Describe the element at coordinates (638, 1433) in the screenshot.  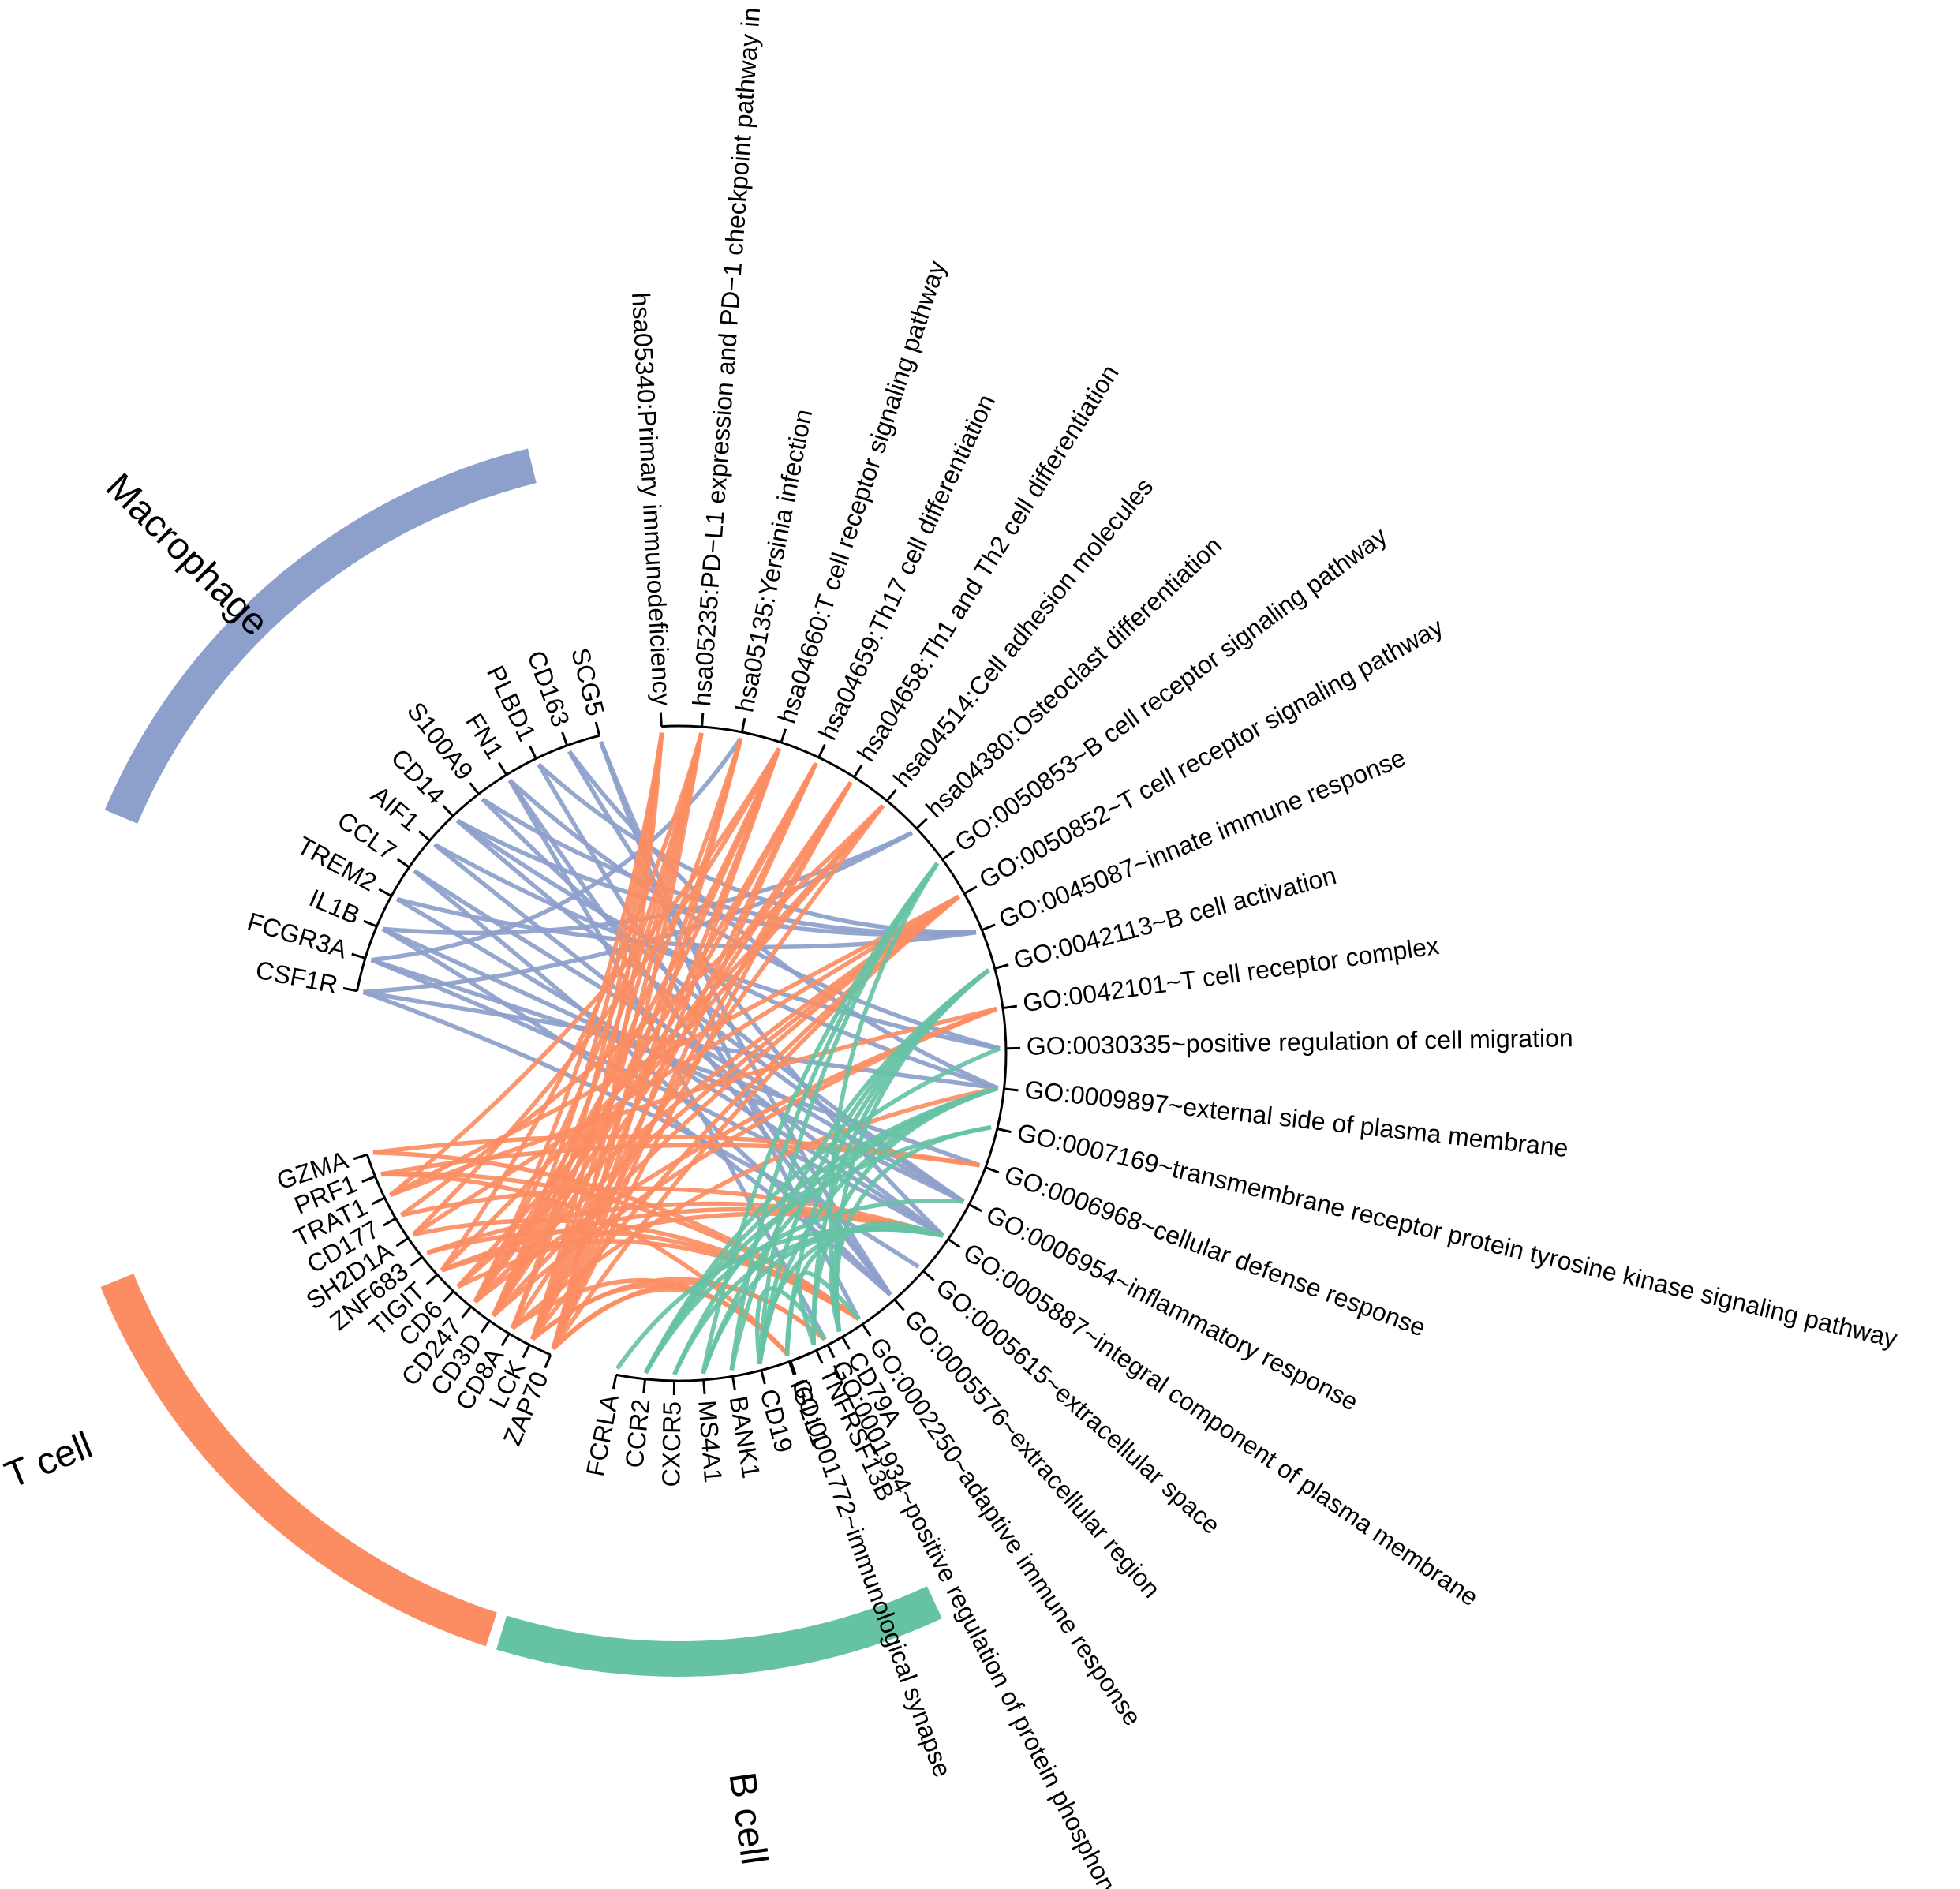
I see `gene-label-ccr2: CCR2` at that location.